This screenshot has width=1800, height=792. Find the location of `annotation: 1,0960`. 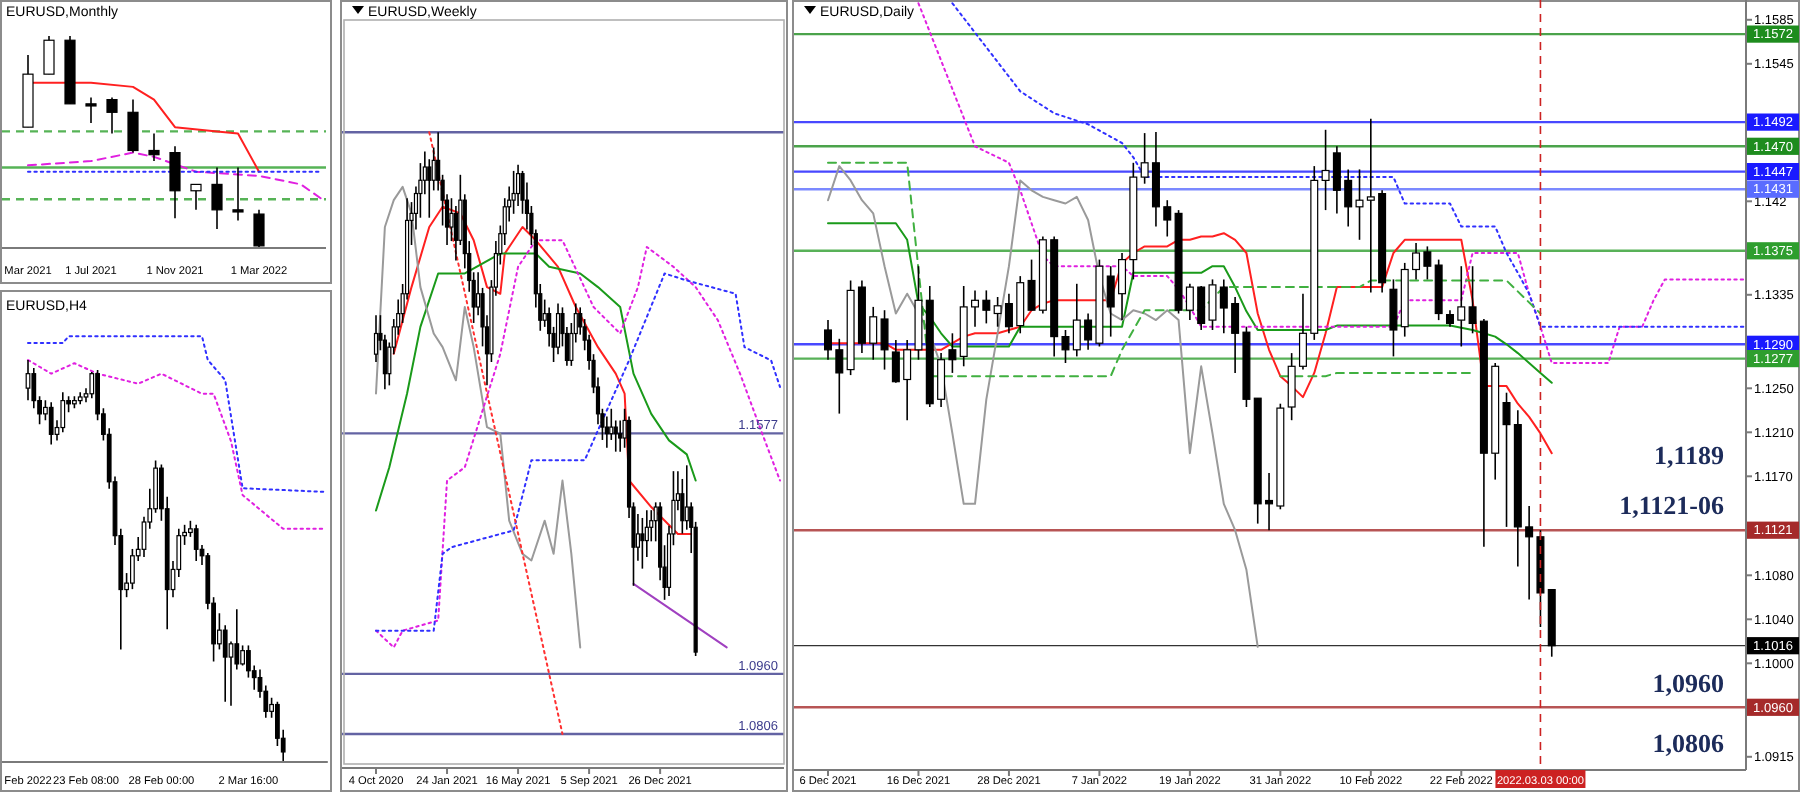

annotation: 1,0960 is located at coordinates (1688, 683).